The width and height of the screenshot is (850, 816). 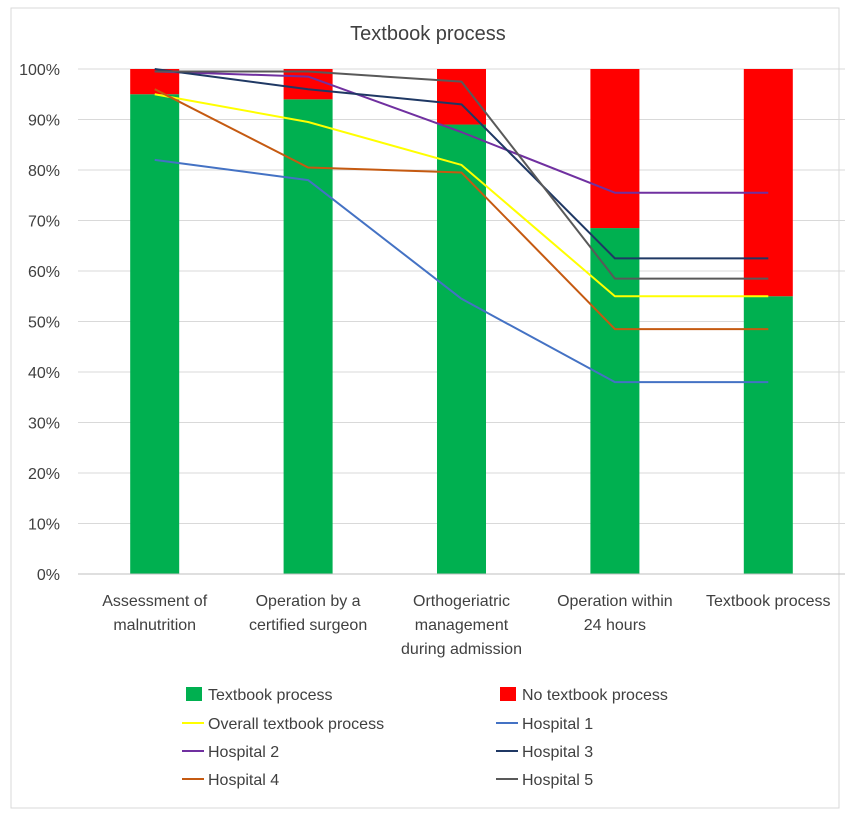 I want to click on x-category-label: Operation within 24 hours, so click(x=615, y=613).